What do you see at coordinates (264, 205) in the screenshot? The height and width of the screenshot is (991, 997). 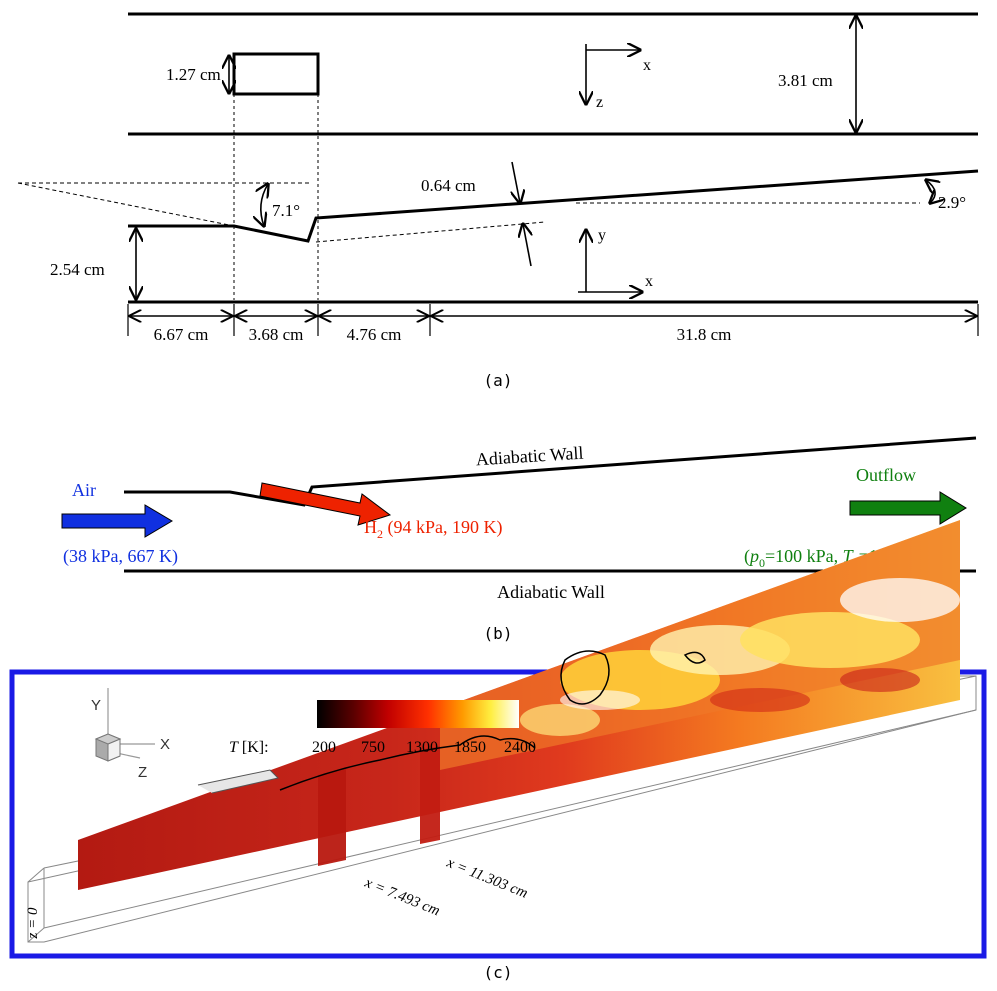 I see `angle-ramp-arc` at bounding box center [264, 205].